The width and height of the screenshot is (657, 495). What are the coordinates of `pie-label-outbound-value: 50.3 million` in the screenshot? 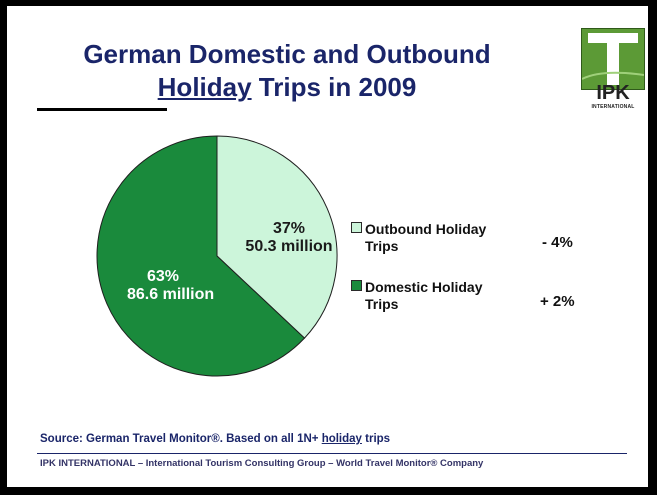 It's located at (289, 246).